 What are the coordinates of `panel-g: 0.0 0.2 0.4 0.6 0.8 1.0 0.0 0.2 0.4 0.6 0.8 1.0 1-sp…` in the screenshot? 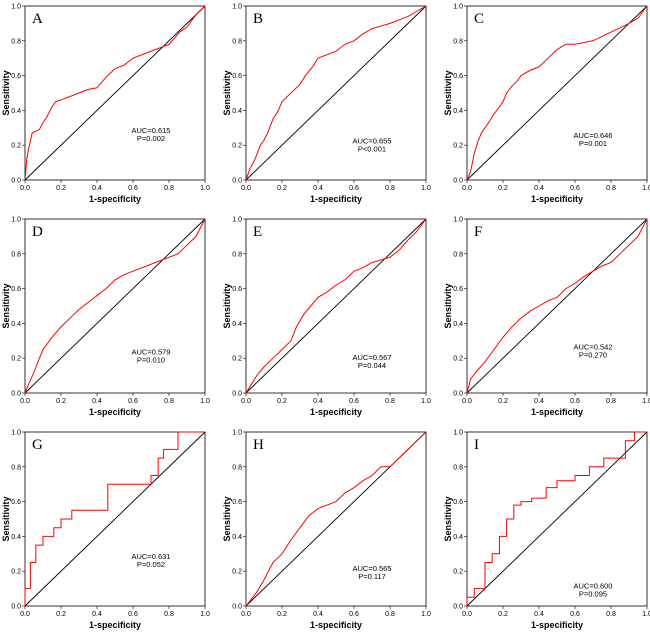 It's located at (105, 530).